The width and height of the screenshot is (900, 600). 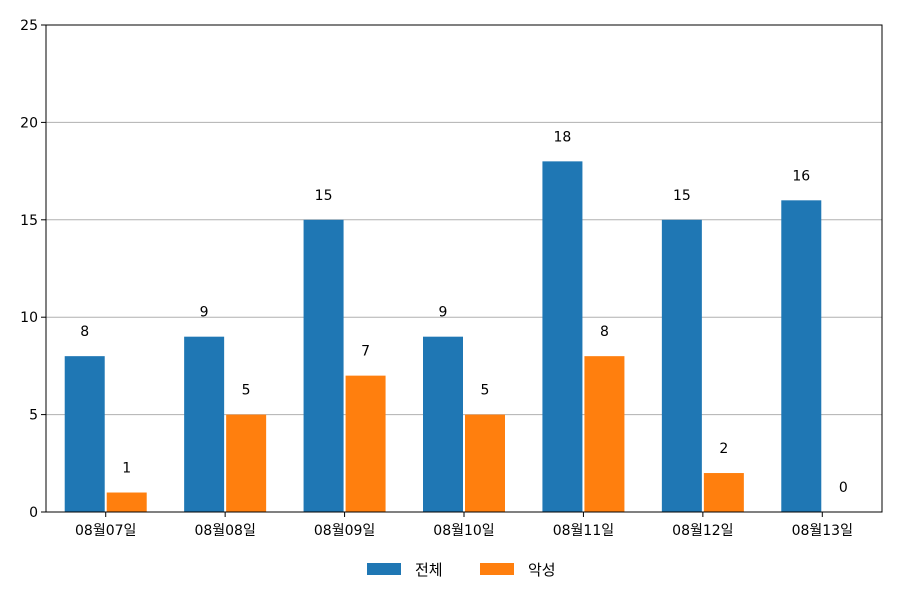 What do you see at coordinates (461, 570) in the screenshot?
I see `legend: 전체 악성` at bounding box center [461, 570].